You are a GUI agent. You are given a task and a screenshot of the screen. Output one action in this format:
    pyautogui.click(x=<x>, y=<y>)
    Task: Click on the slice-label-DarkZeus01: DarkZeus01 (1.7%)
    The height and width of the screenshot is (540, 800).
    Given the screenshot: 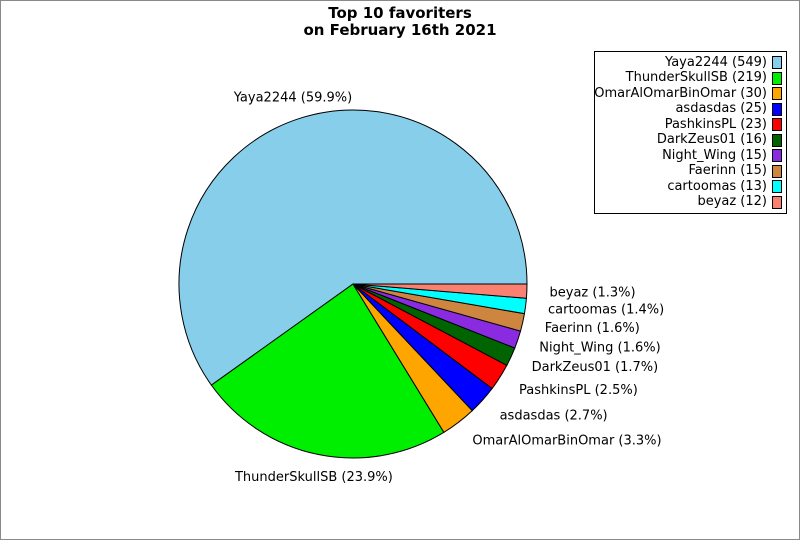 What is the action you would take?
    pyautogui.click(x=595, y=367)
    